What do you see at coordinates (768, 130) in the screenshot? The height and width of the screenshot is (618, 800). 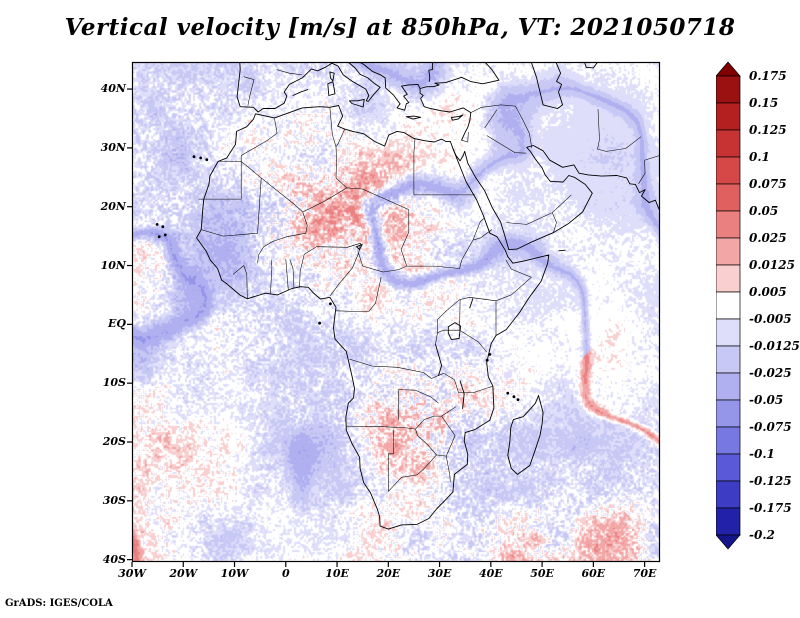 I see `colorbar-tick-label: 0.125` at bounding box center [768, 130].